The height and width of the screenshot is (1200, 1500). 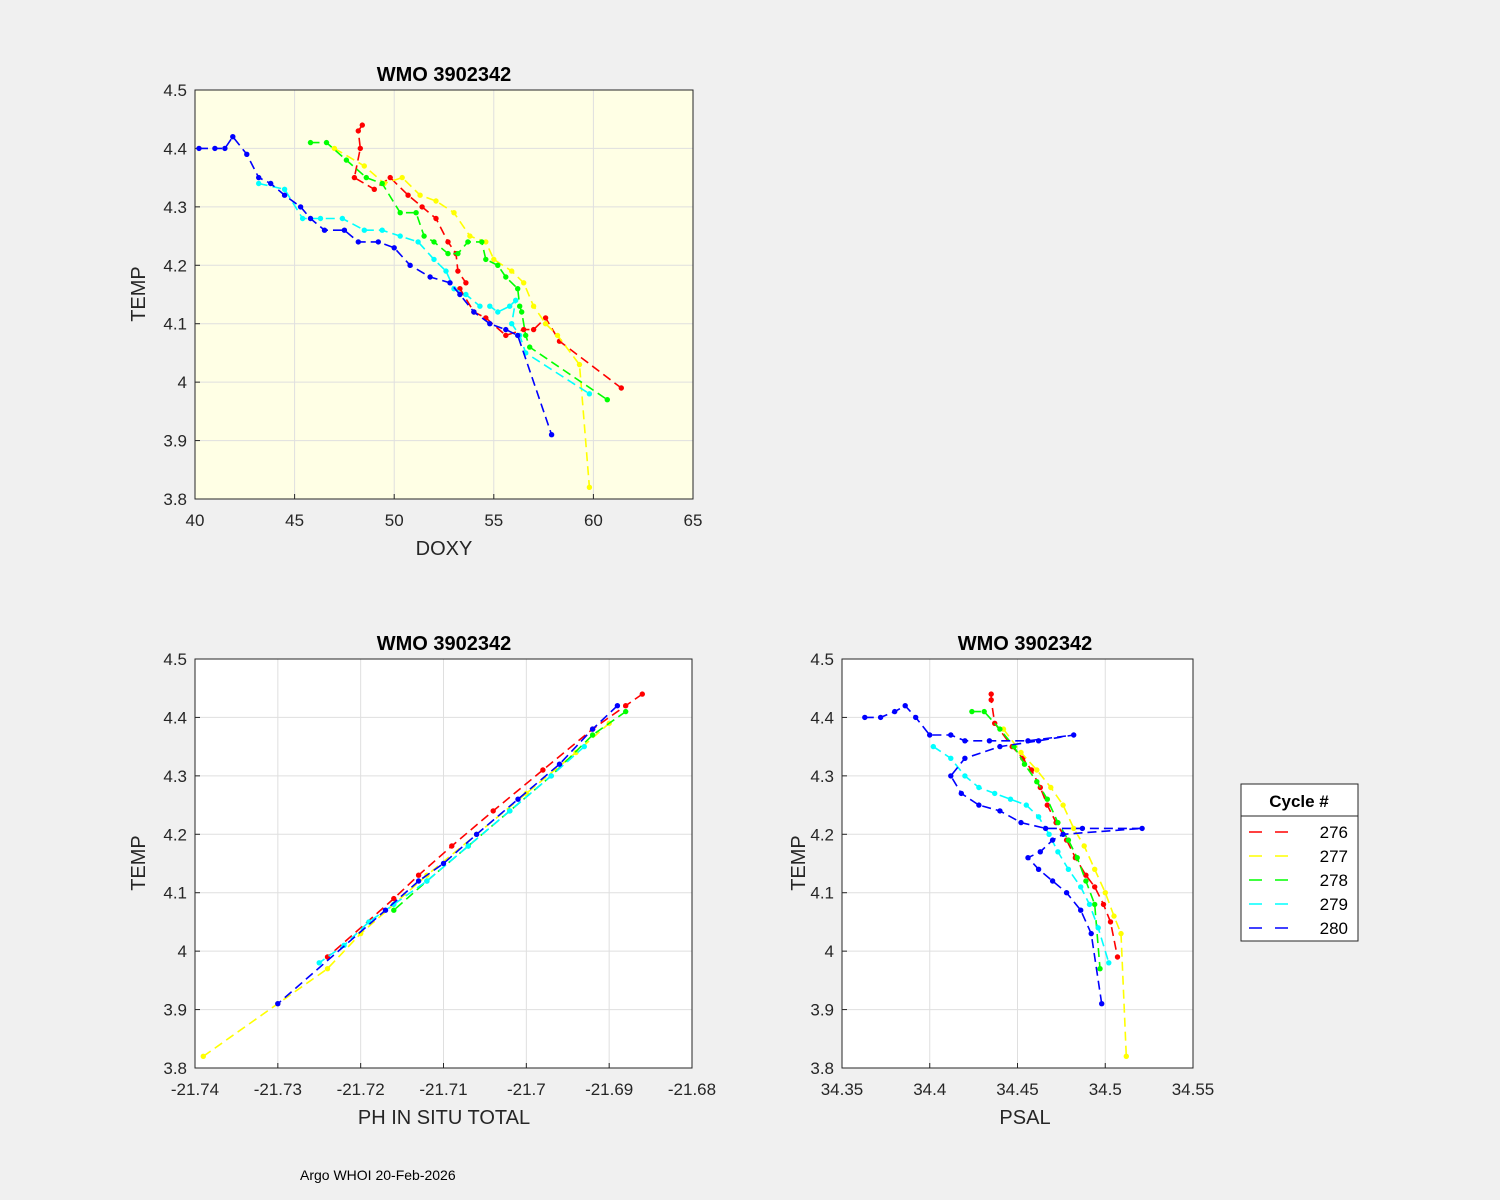 What do you see at coordinates (822, 893) in the screenshot?
I see `y-tick-label: 4.1` at bounding box center [822, 893].